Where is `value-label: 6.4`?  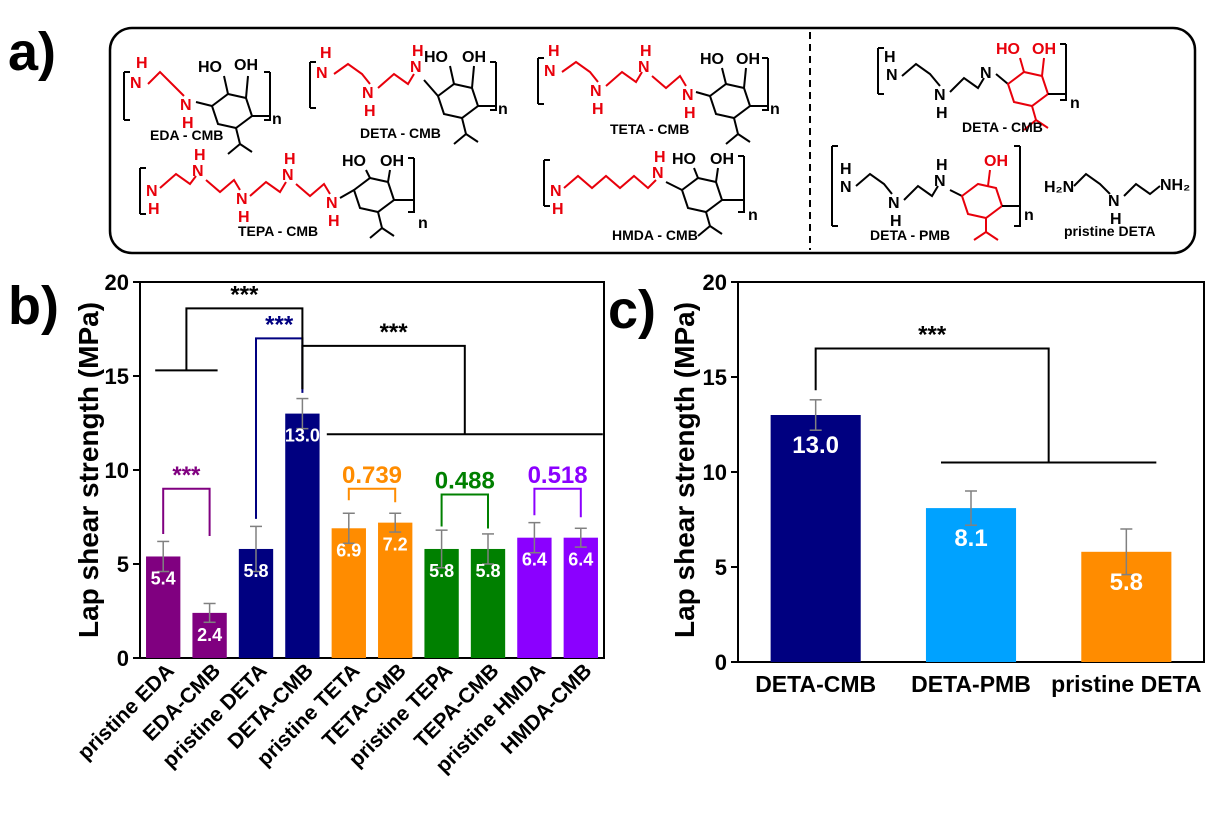 value-label: 6.4 is located at coordinates (580, 560).